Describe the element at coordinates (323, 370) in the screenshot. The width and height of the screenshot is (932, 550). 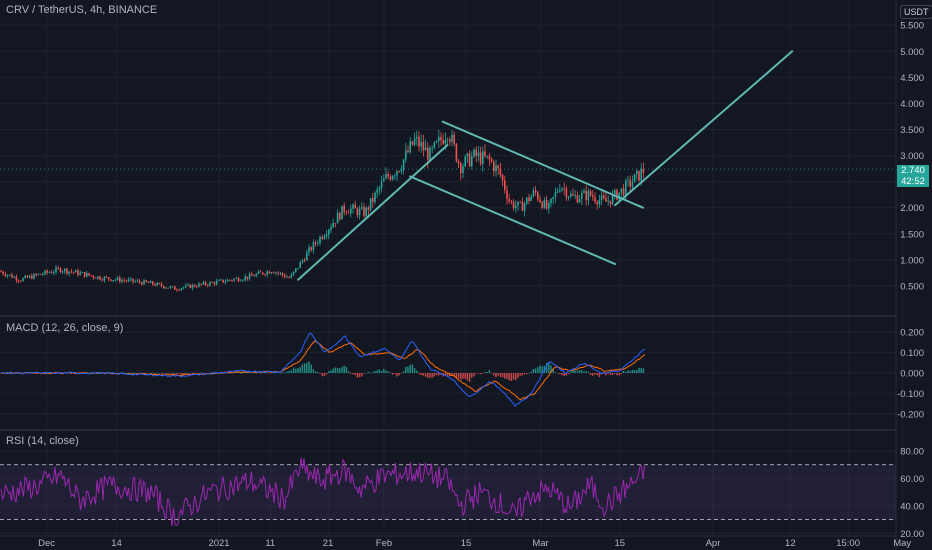
I see `macd-indicator` at that location.